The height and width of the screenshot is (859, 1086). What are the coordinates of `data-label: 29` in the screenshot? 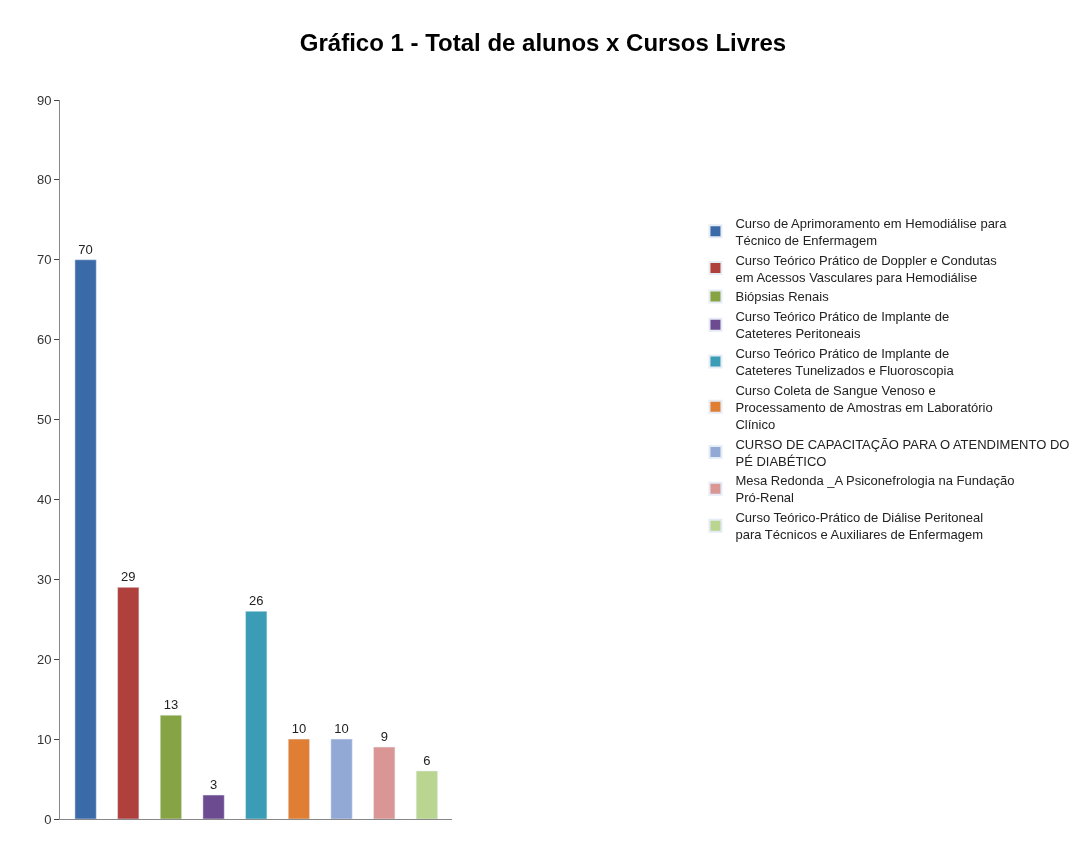 It's located at (128, 577).